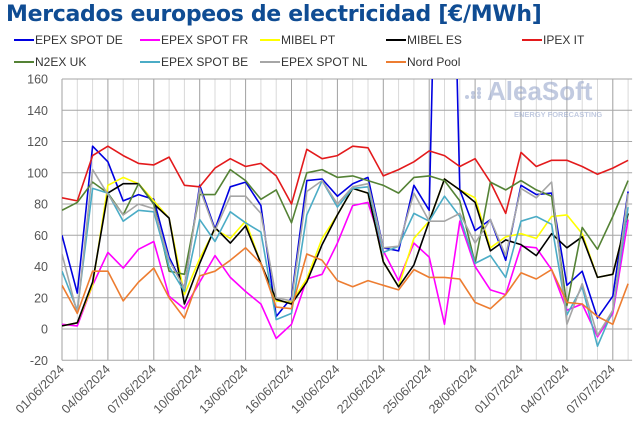 The image size is (640, 446). Describe the element at coordinates (499, 389) in the screenshot. I see `x-tick-label: 01/07/2024` at that location.